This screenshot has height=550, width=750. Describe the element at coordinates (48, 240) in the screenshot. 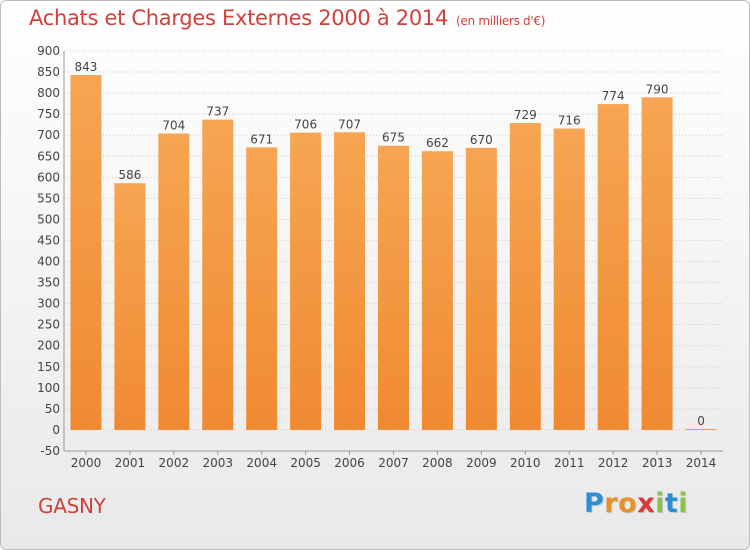

I see `y-tick-label: 450` at that location.